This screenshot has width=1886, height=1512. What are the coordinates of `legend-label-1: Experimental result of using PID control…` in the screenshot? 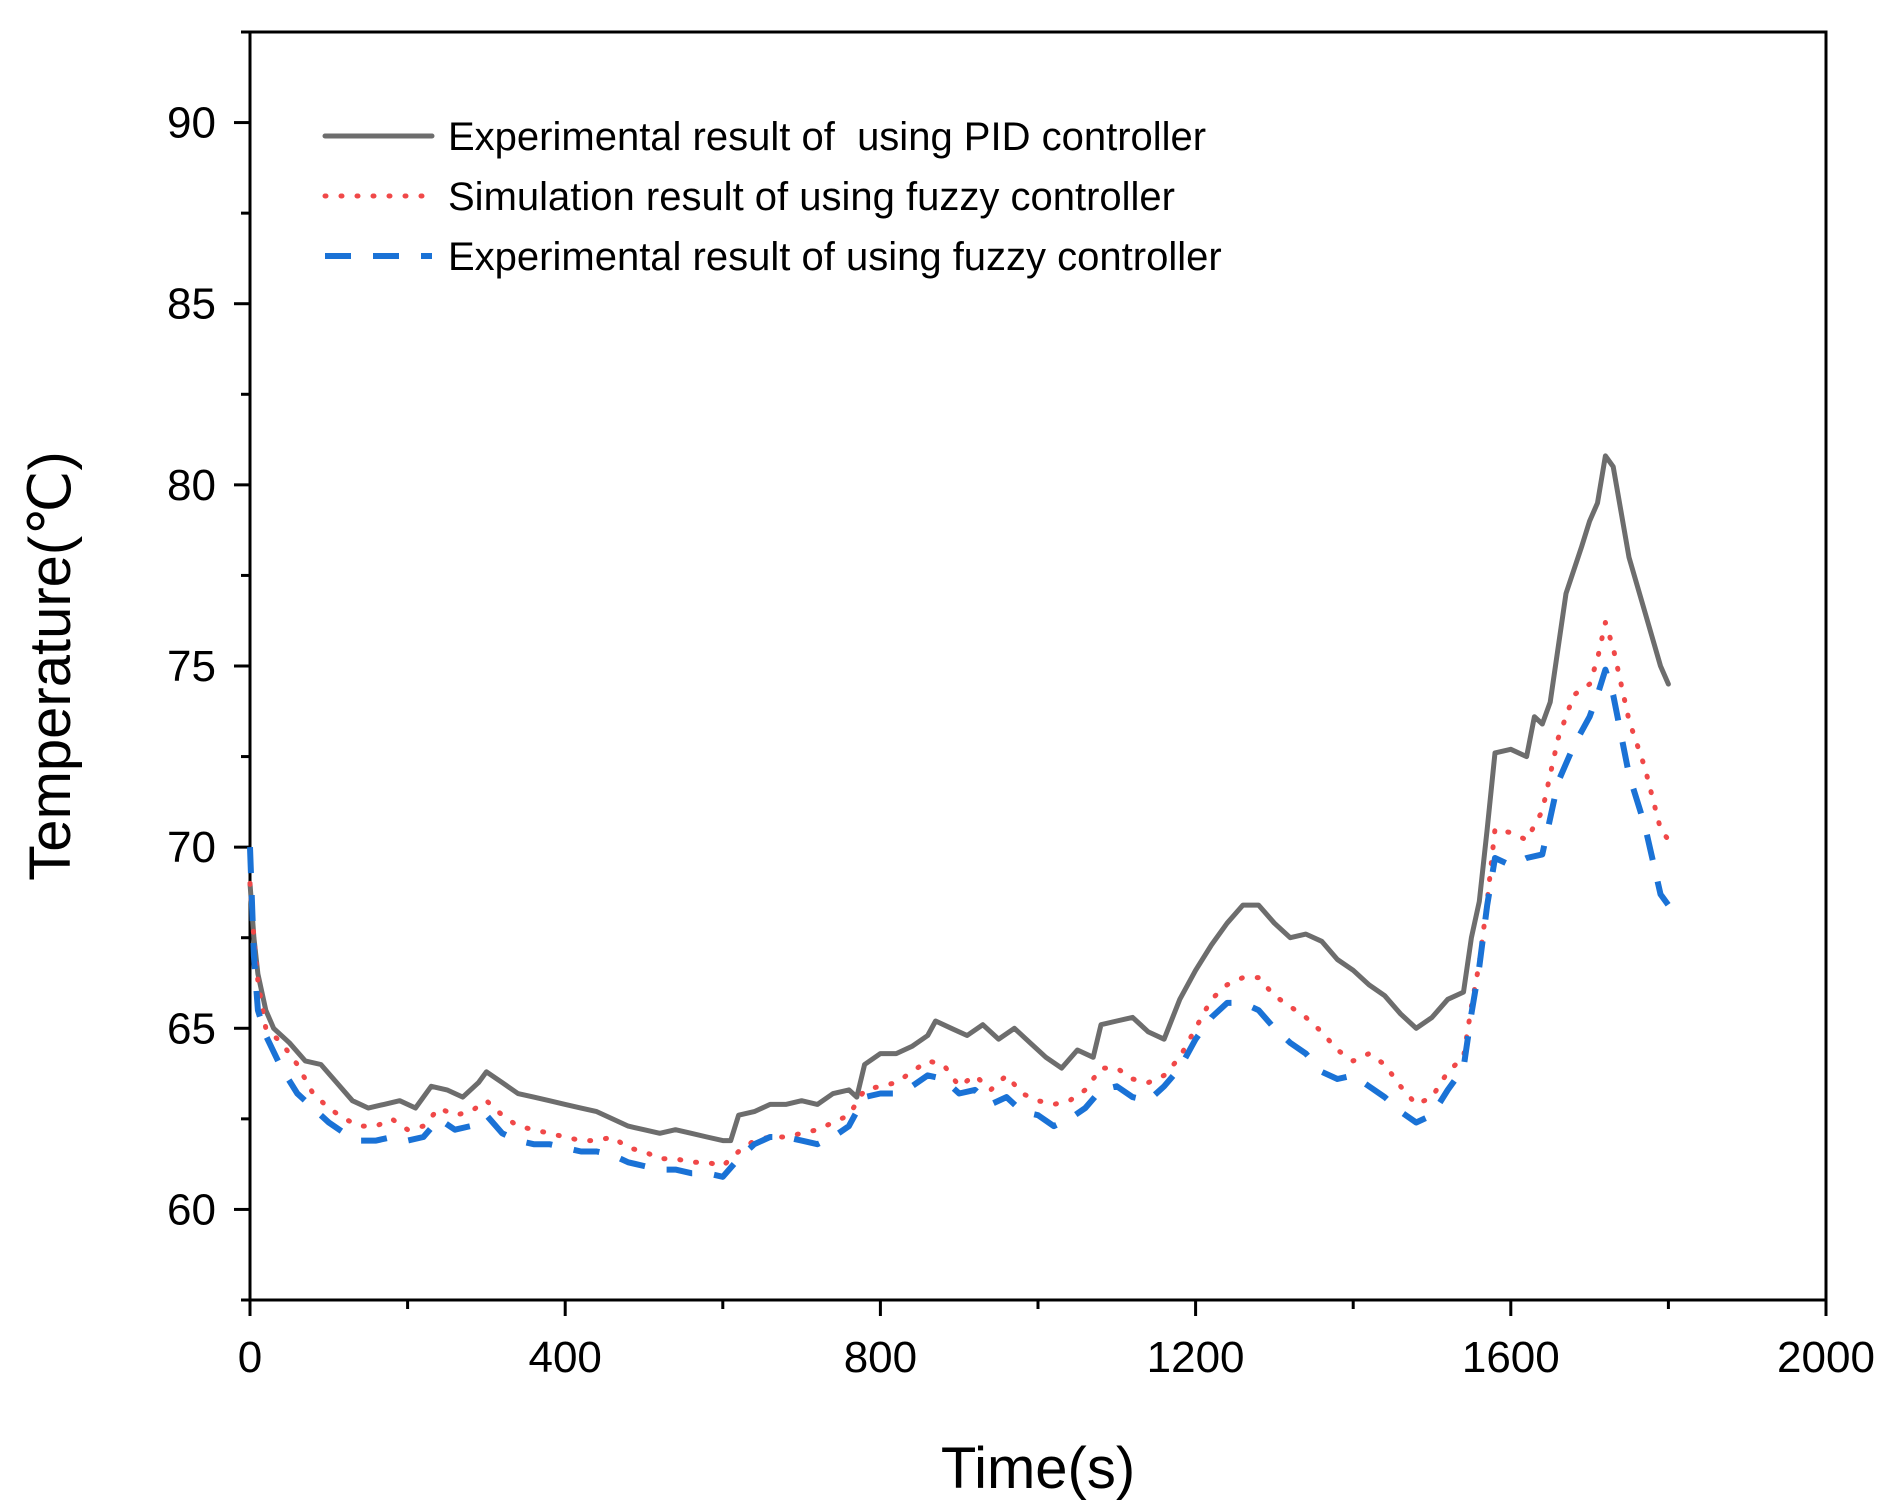 It's located at (827, 137).